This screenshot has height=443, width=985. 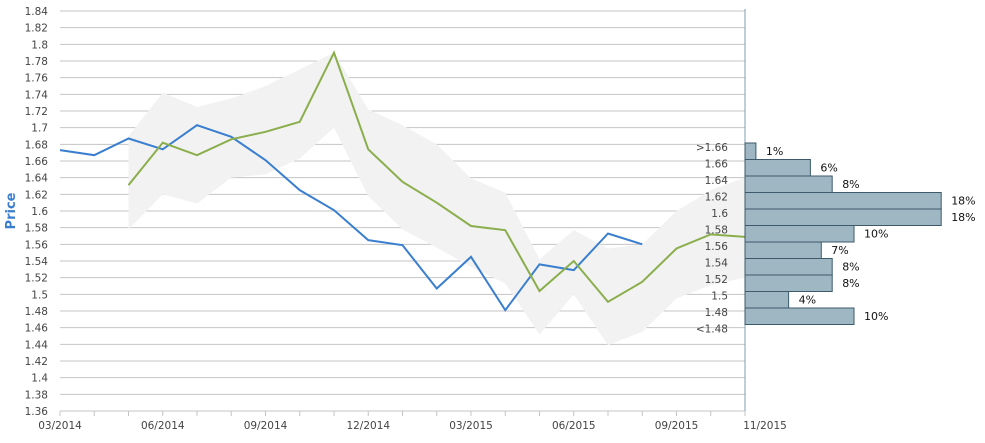 What do you see at coordinates (39, 379) in the screenshot?
I see `y-tick-label: 1.4` at bounding box center [39, 379].